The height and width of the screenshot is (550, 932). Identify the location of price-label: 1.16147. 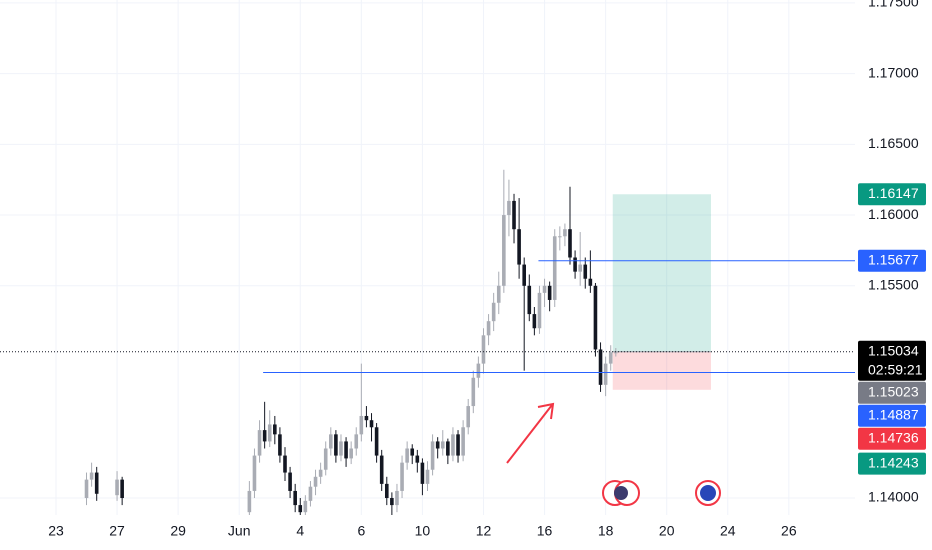
(892, 194).